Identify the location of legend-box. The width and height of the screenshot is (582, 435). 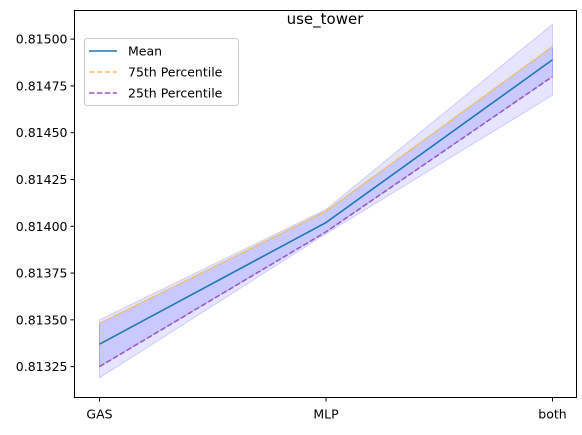
(161, 72).